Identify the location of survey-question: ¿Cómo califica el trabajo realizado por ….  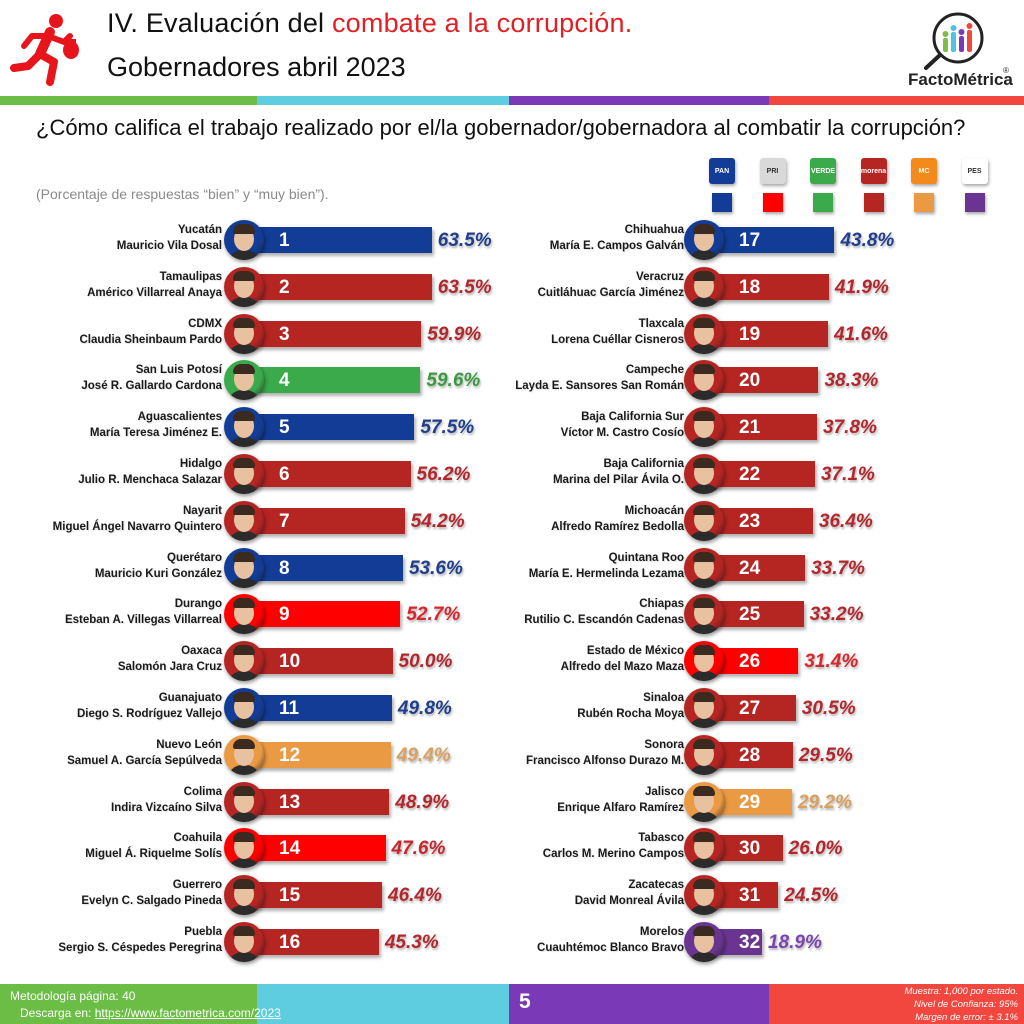
(501, 127).